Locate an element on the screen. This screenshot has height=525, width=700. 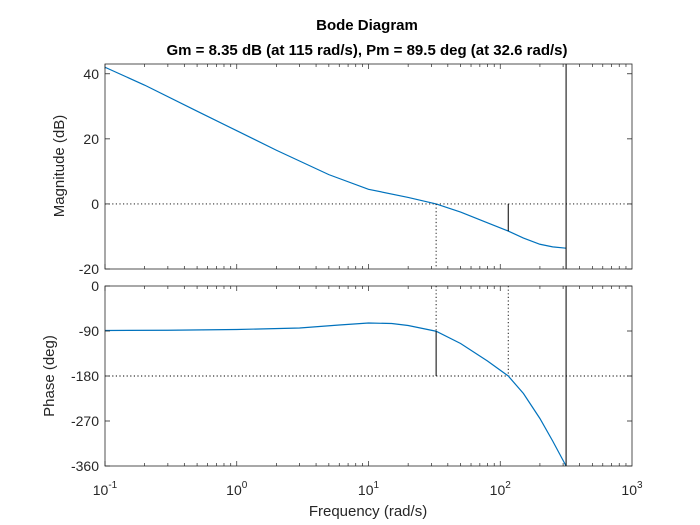
magnitude-ytick-label: 20 is located at coordinates (91, 139).